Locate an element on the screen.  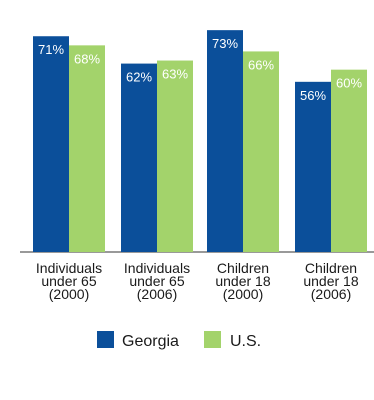
bar-value-label: 62% is located at coordinates (139, 77).